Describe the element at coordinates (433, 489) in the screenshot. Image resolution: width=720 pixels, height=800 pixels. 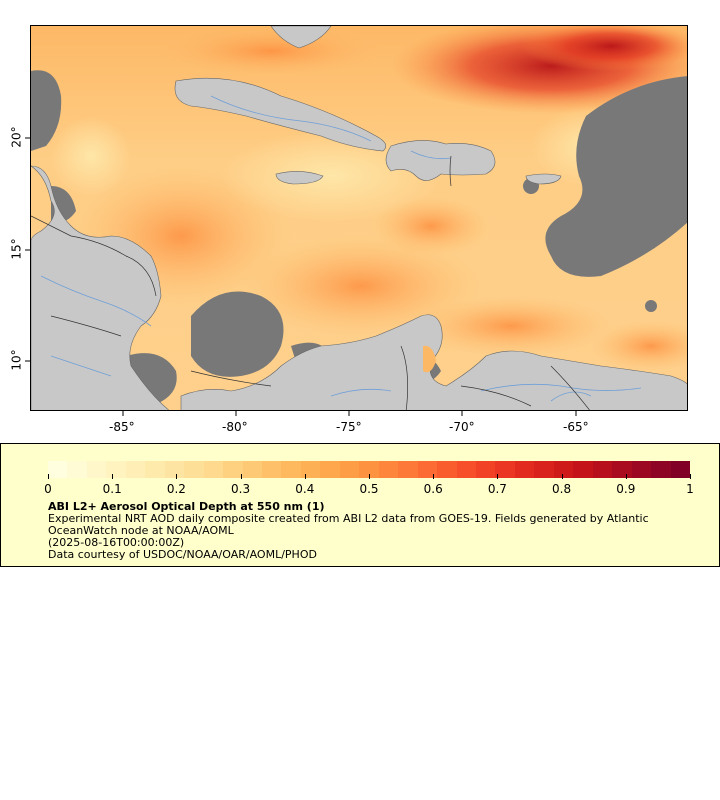
I see `colorbar-tick-label: 0.6` at that location.